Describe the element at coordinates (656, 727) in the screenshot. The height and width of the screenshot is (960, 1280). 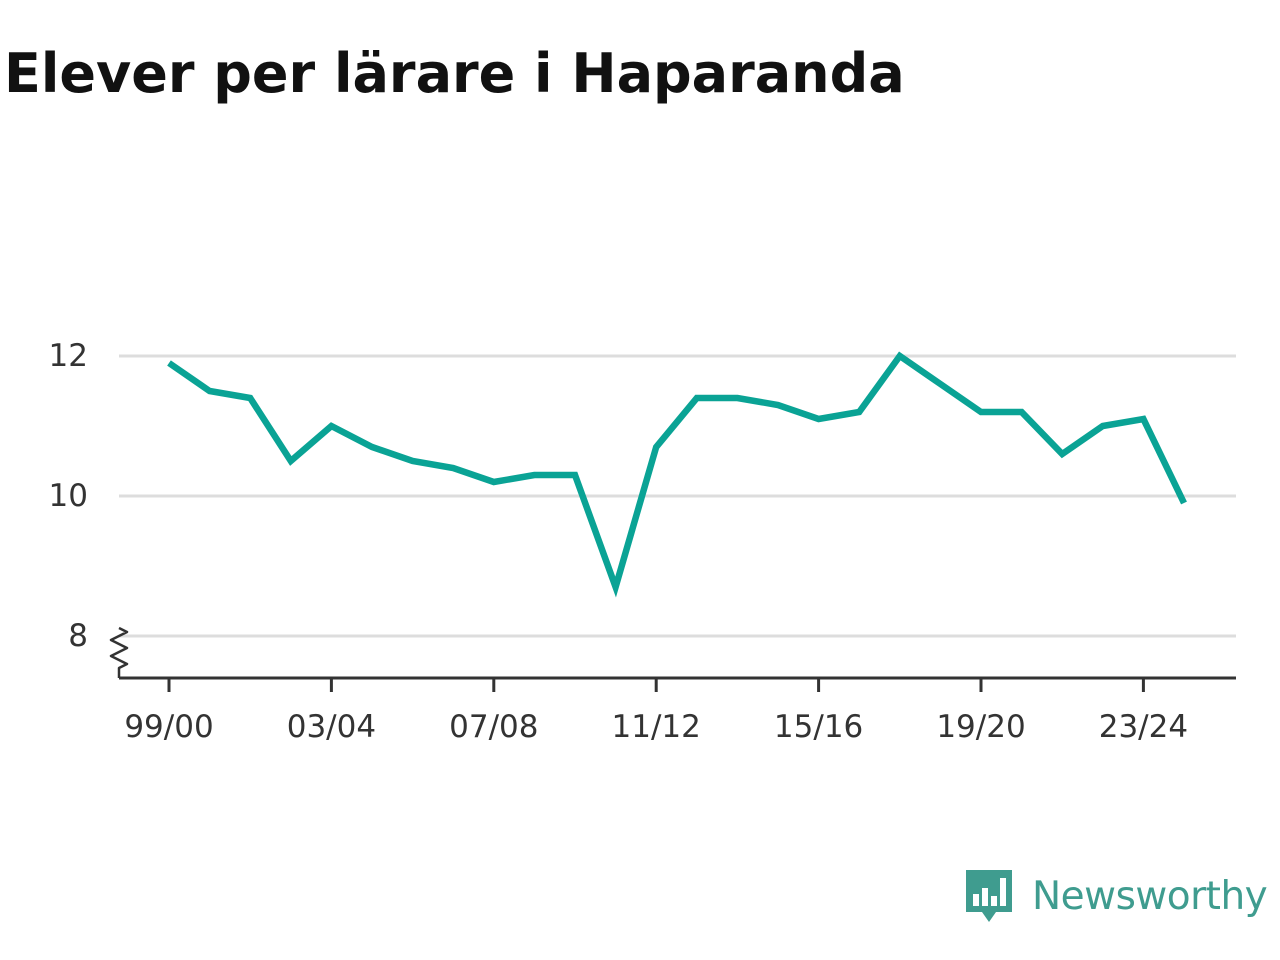
I see `x-tick-label: 11/12` at that location.